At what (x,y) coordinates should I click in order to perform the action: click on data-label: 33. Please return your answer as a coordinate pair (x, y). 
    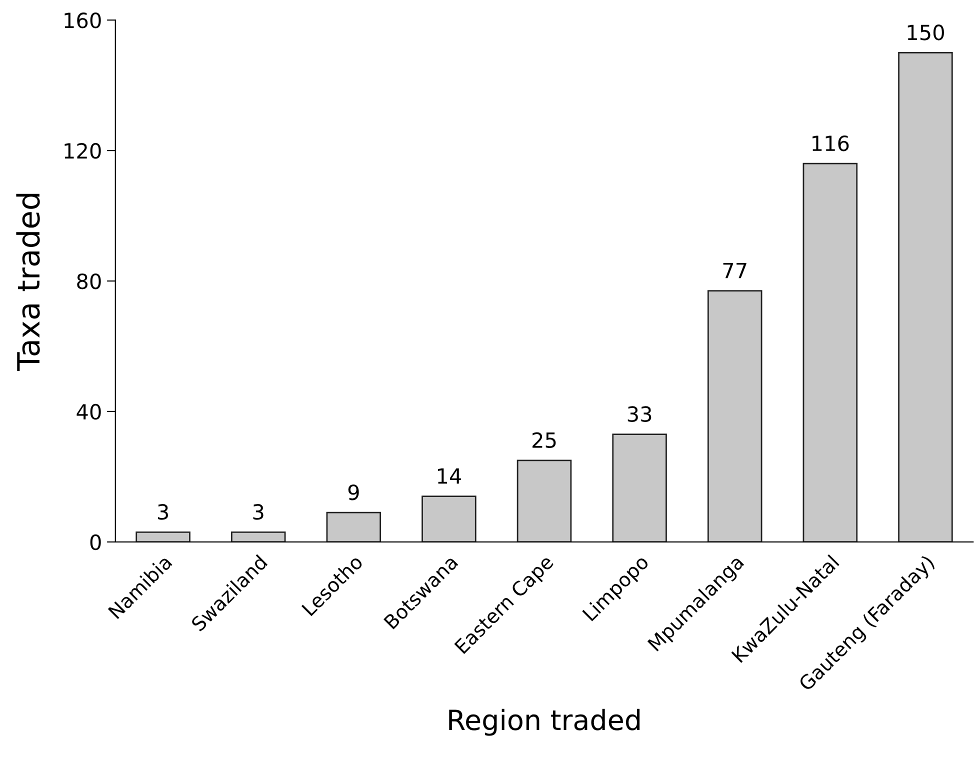
    Looking at the image, I should click on (640, 414).